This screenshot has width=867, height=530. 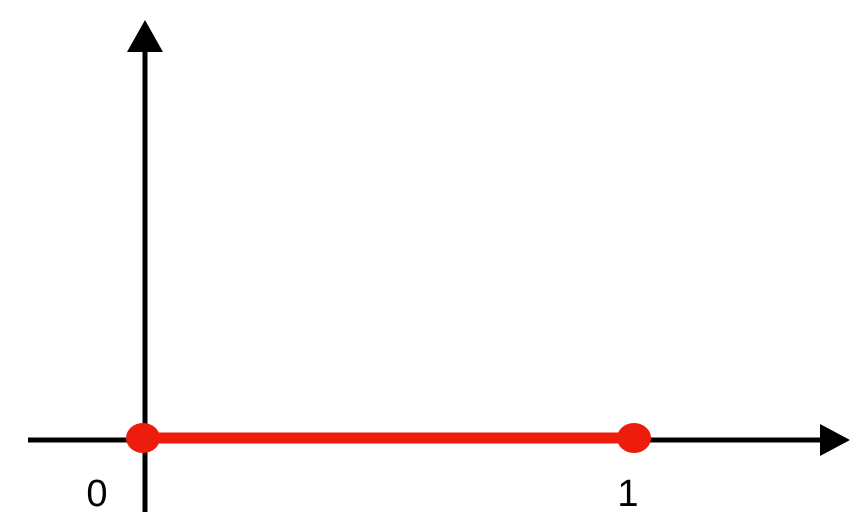 What do you see at coordinates (627, 494) in the screenshot?
I see `tick-label-one: 1` at bounding box center [627, 494].